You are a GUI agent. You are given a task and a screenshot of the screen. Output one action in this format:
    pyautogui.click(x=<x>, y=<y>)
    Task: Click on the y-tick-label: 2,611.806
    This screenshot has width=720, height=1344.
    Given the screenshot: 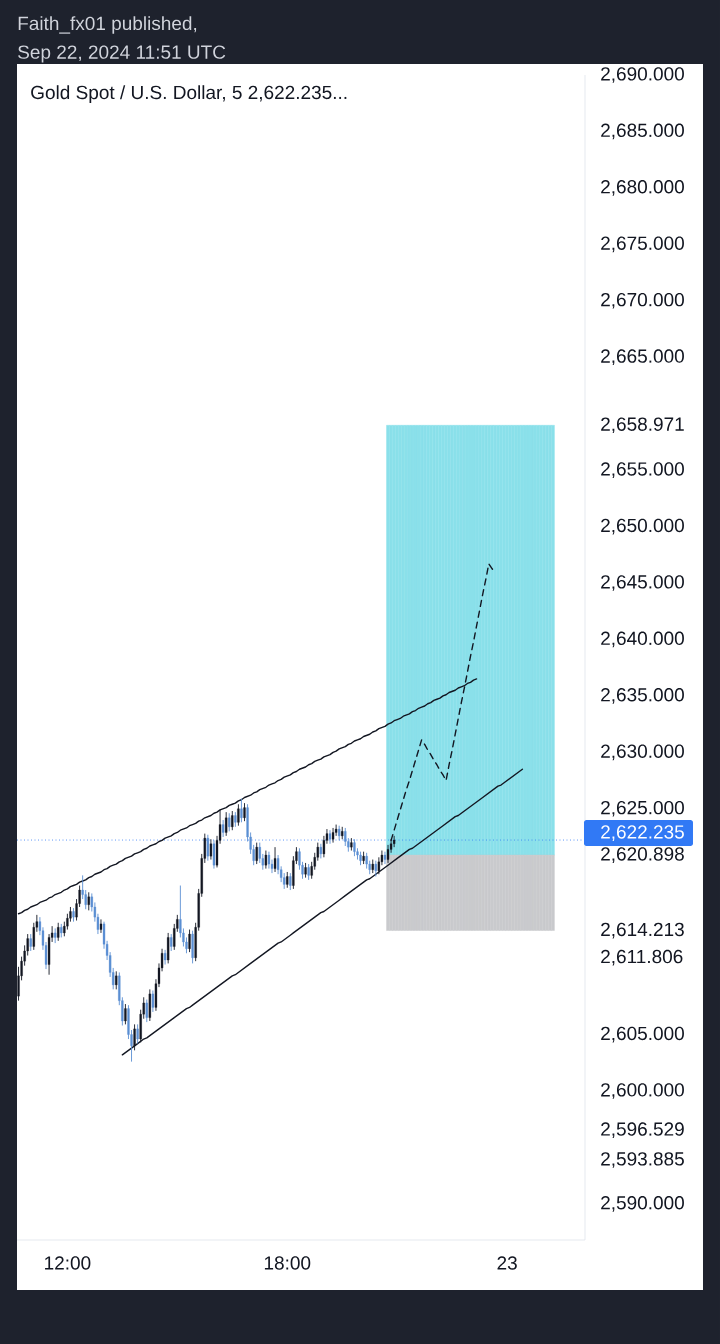 What is the action you would take?
    pyautogui.click(x=642, y=957)
    